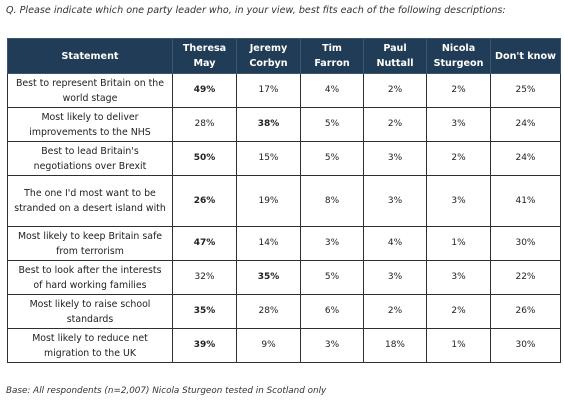  Describe the element at coordinates (395, 56) in the screenshot. I see `column-header: Paul Nuttall` at that location.